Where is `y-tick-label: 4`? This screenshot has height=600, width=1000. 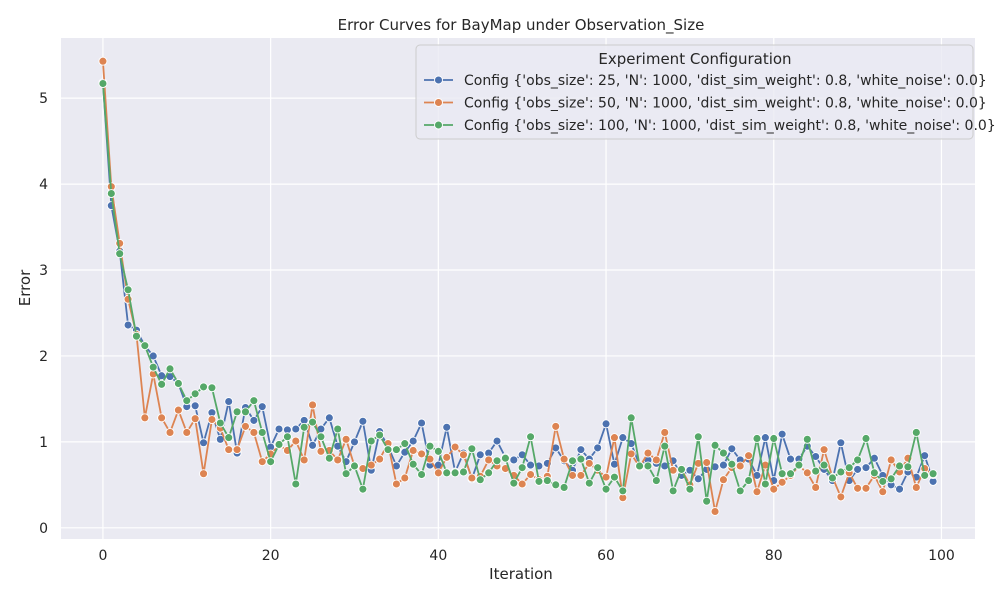 y-tick-label: 4 is located at coordinates (43, 185).